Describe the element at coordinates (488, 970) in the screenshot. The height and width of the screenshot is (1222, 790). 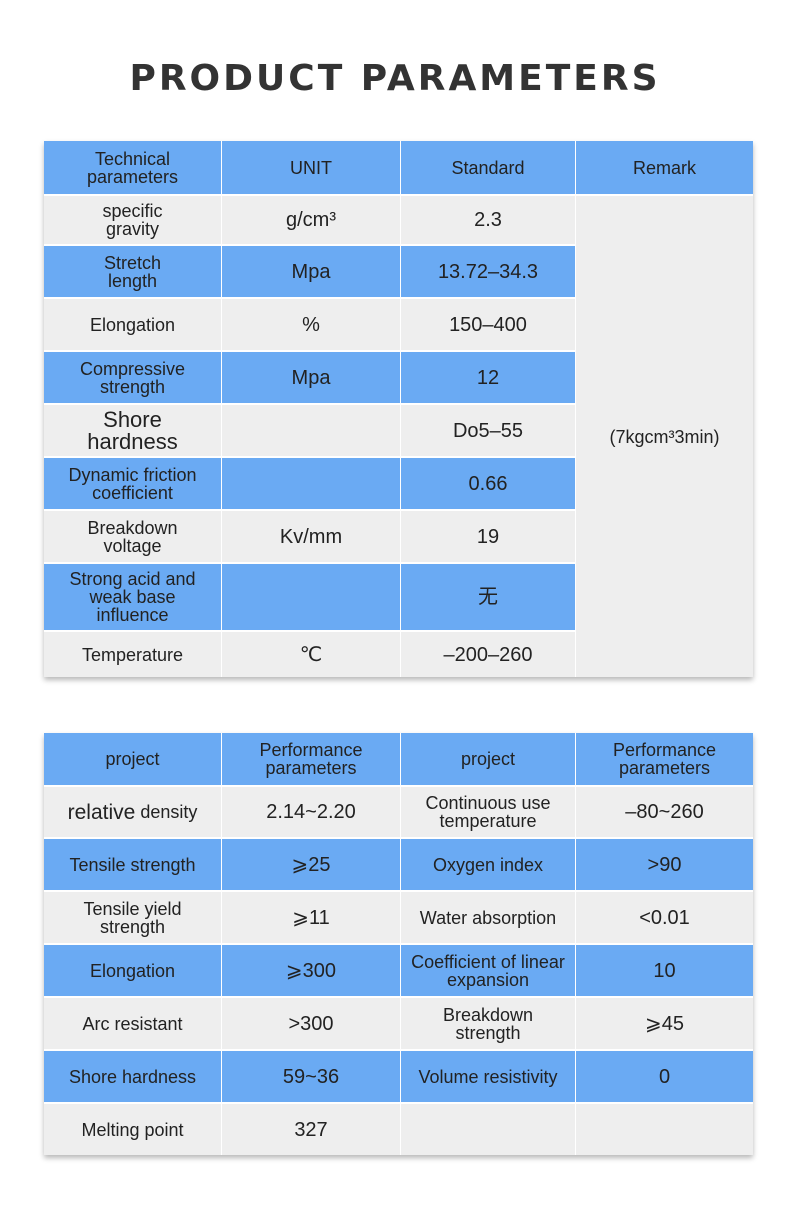
I see `project-linear-expansion: Coefficient of linear expansion` at that location.